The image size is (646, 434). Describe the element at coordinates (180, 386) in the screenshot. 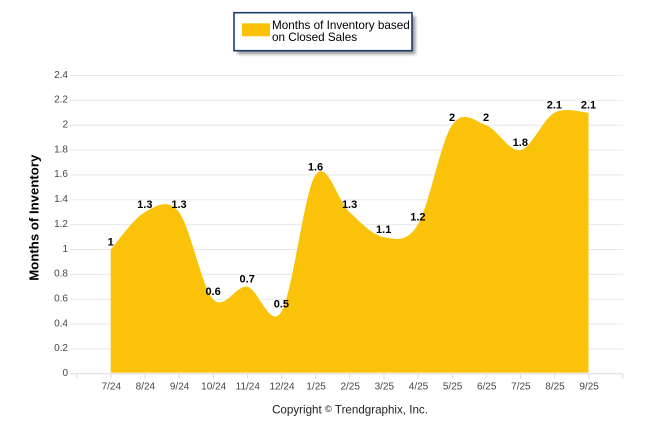

I see `svg-text: 9/24` at that location.